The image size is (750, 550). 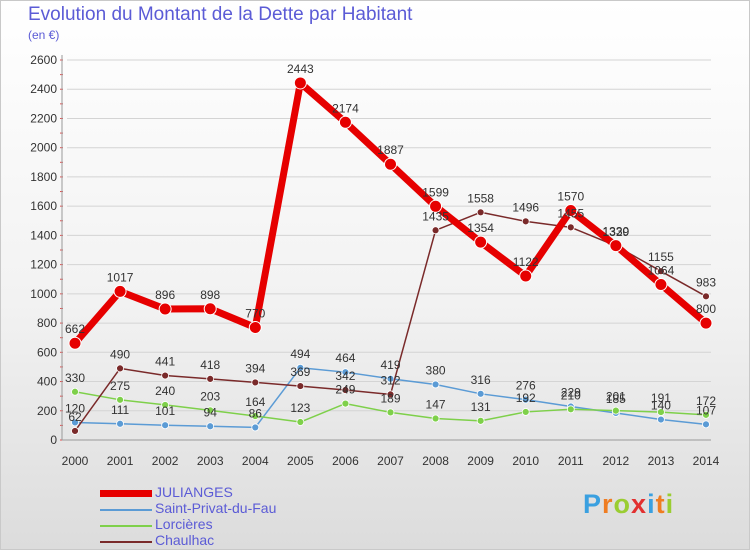 I want to click on legend-label: JULIANGES, so click(x=194, y=492).